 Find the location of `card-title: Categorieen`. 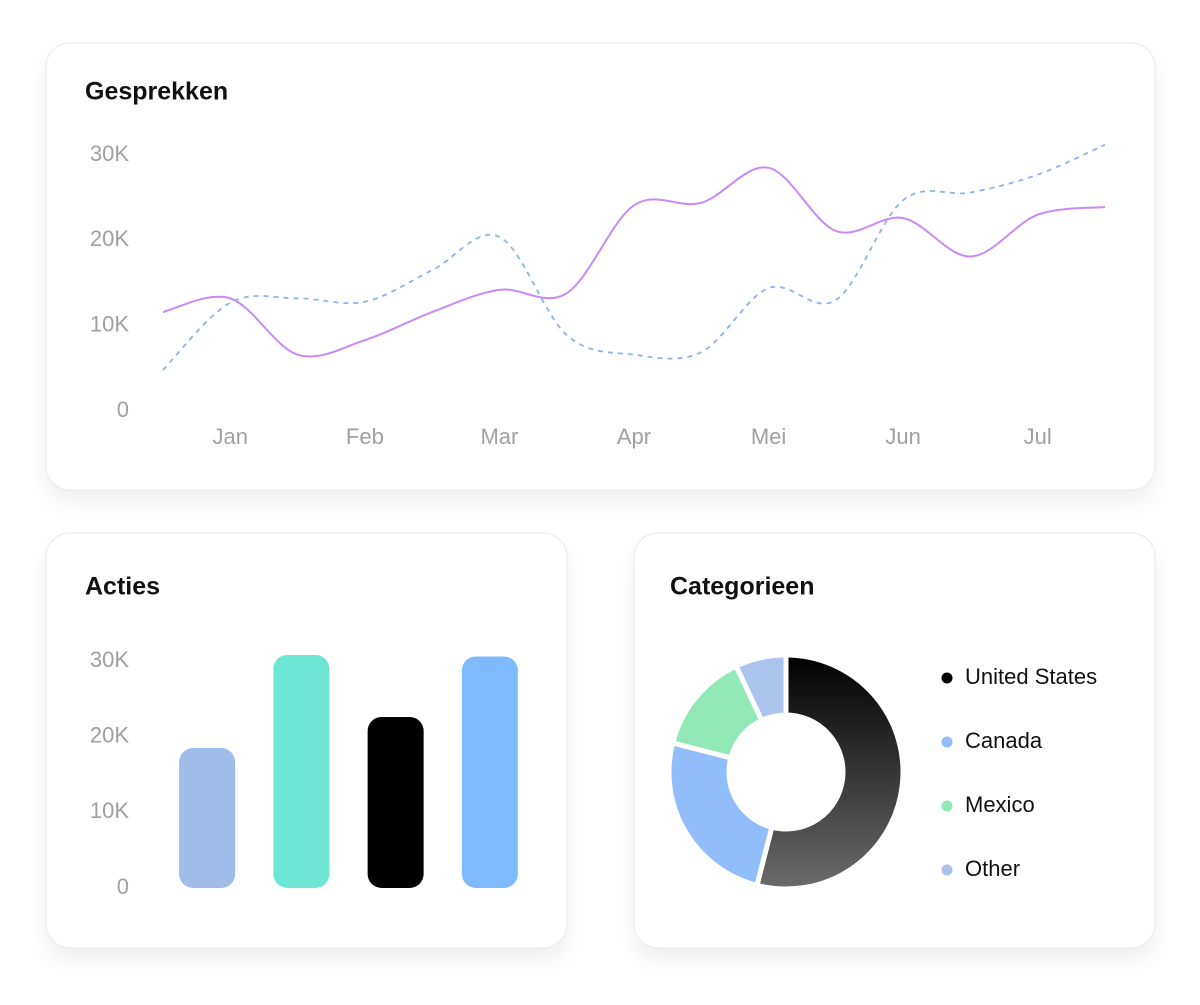

card-title: Categorieen is located at coordinates (742, 587).